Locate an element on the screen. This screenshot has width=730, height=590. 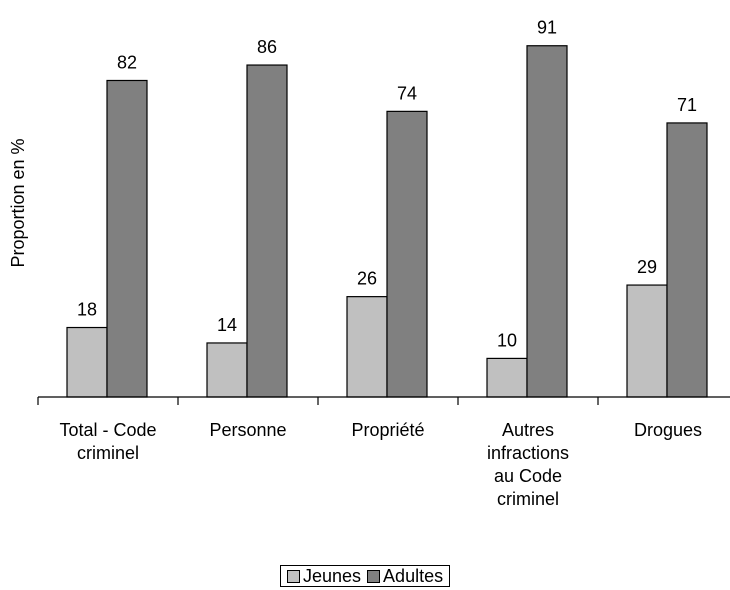
bar-jeunes-total-code-criminel is located at coordinates (87, 362).